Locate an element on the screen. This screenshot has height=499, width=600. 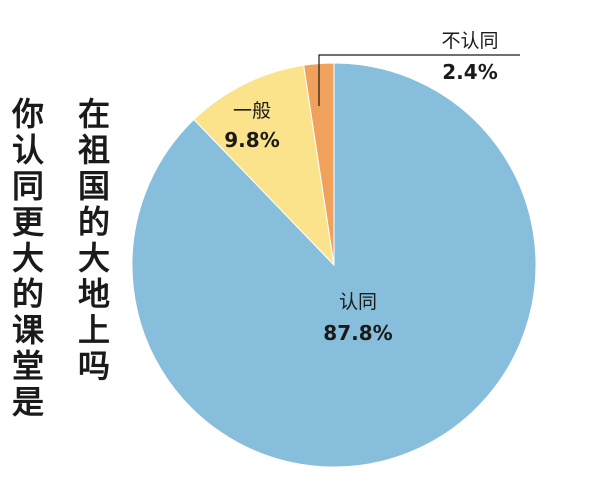
title-char: 上 is located at coordinates (94, 330).